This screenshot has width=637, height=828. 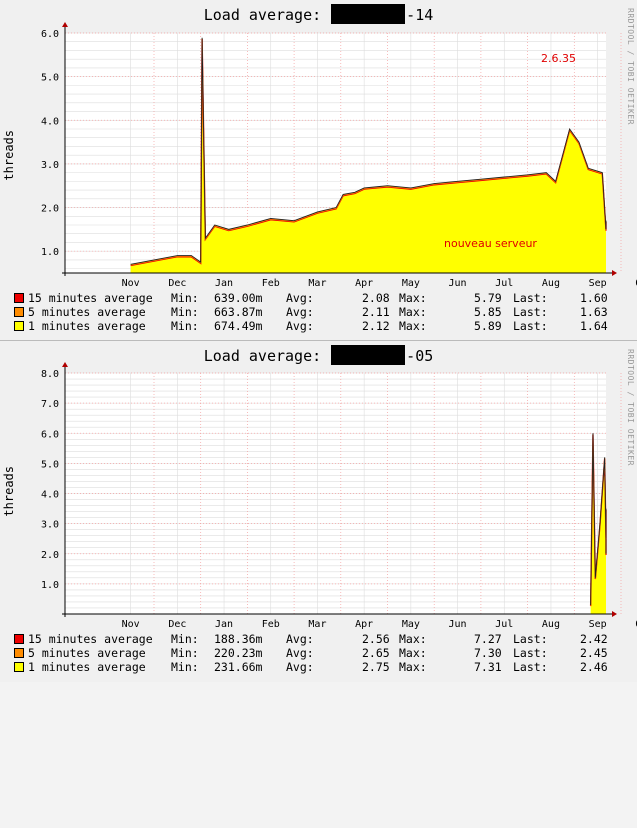 What do you see at coordinates (50, 404) in the screenshot?
I see `y-tick-label: 7.0` at bounding box center [50, 404].